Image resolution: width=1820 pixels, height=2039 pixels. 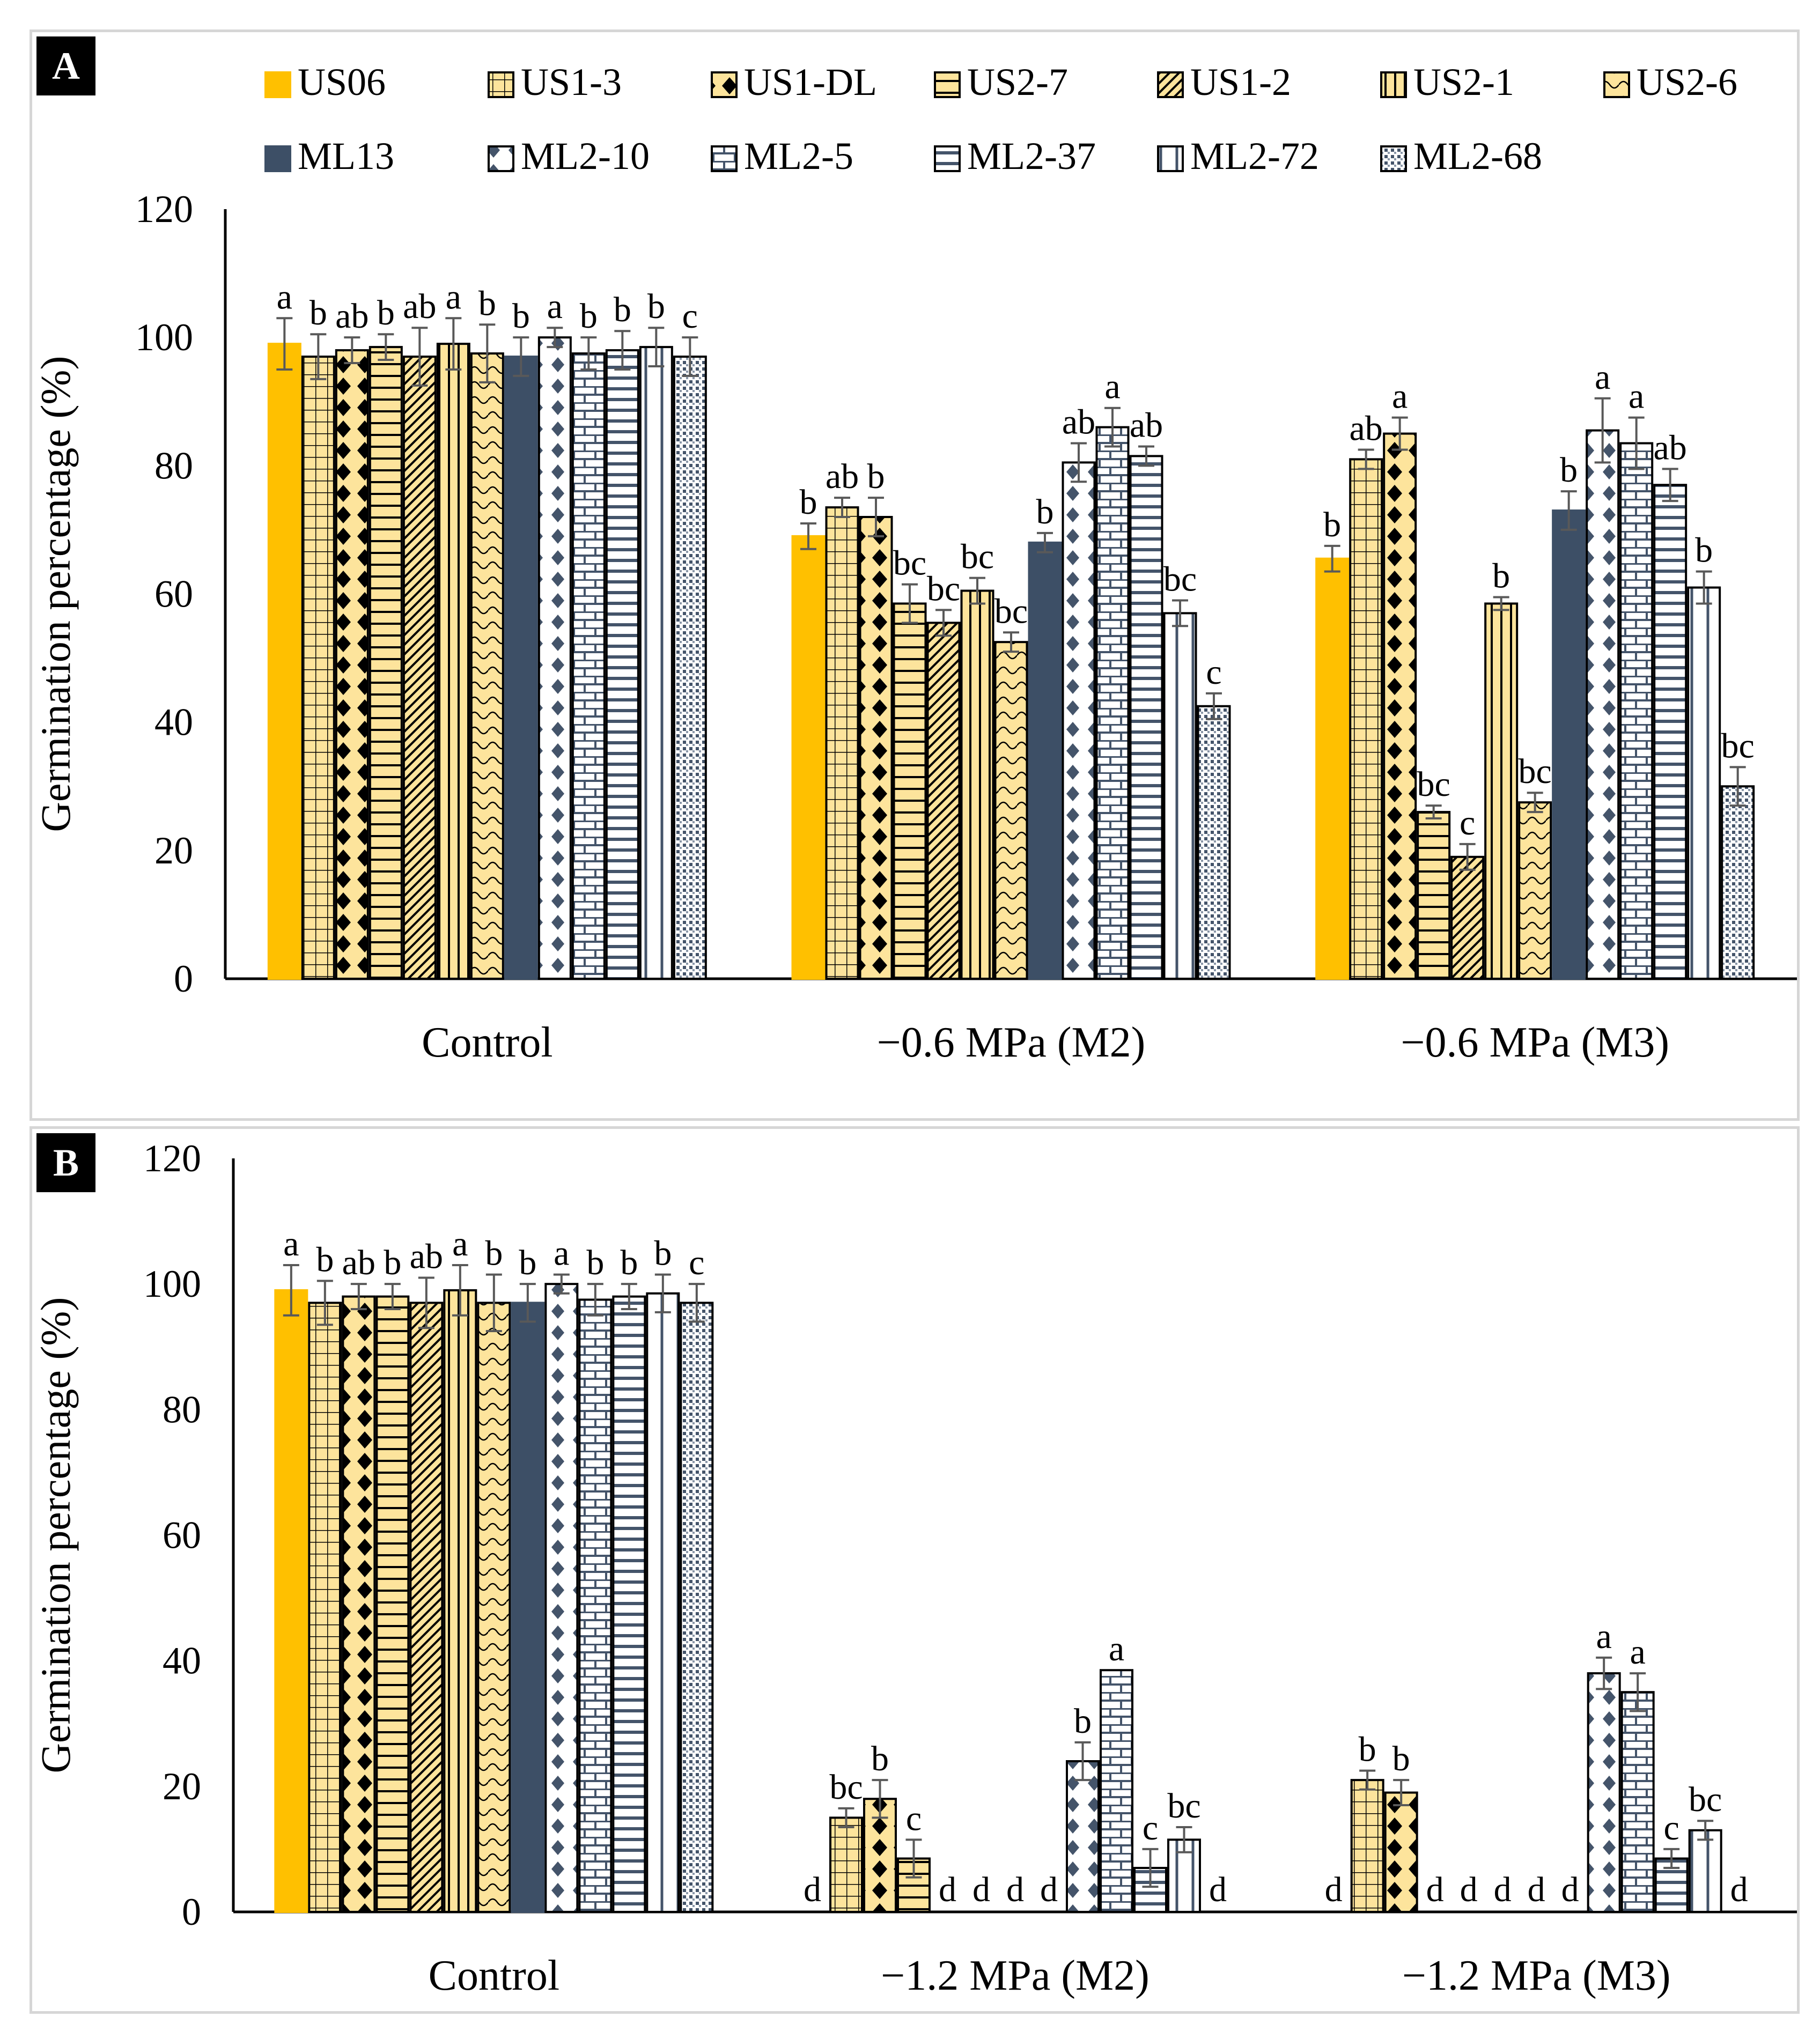 I want to click on legend-label: US1-2, so click(x=1240, y=82).